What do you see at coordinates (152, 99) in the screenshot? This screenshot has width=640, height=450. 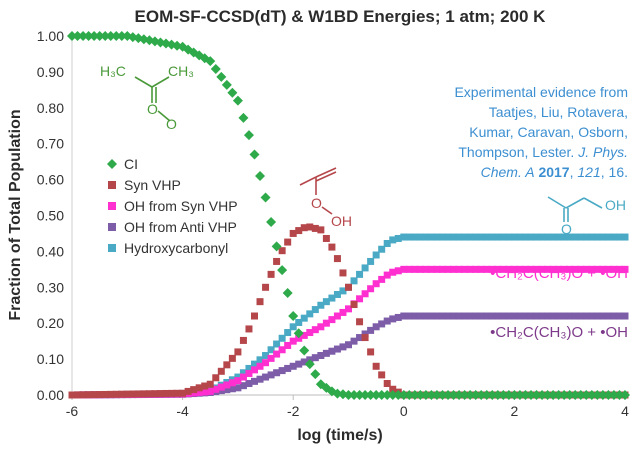 I see `ci-structure` at bounding box center [152, 99].